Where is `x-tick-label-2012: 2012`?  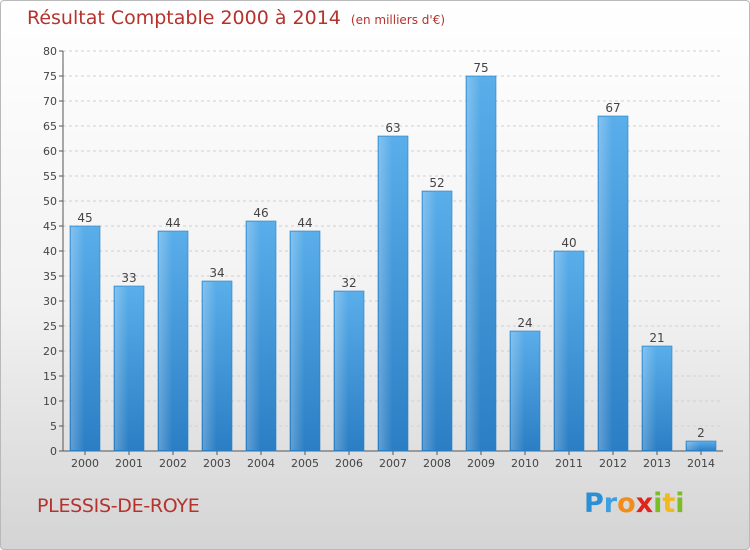 x-tick-label-2012: 2012 is located at coordinates (613, 463).